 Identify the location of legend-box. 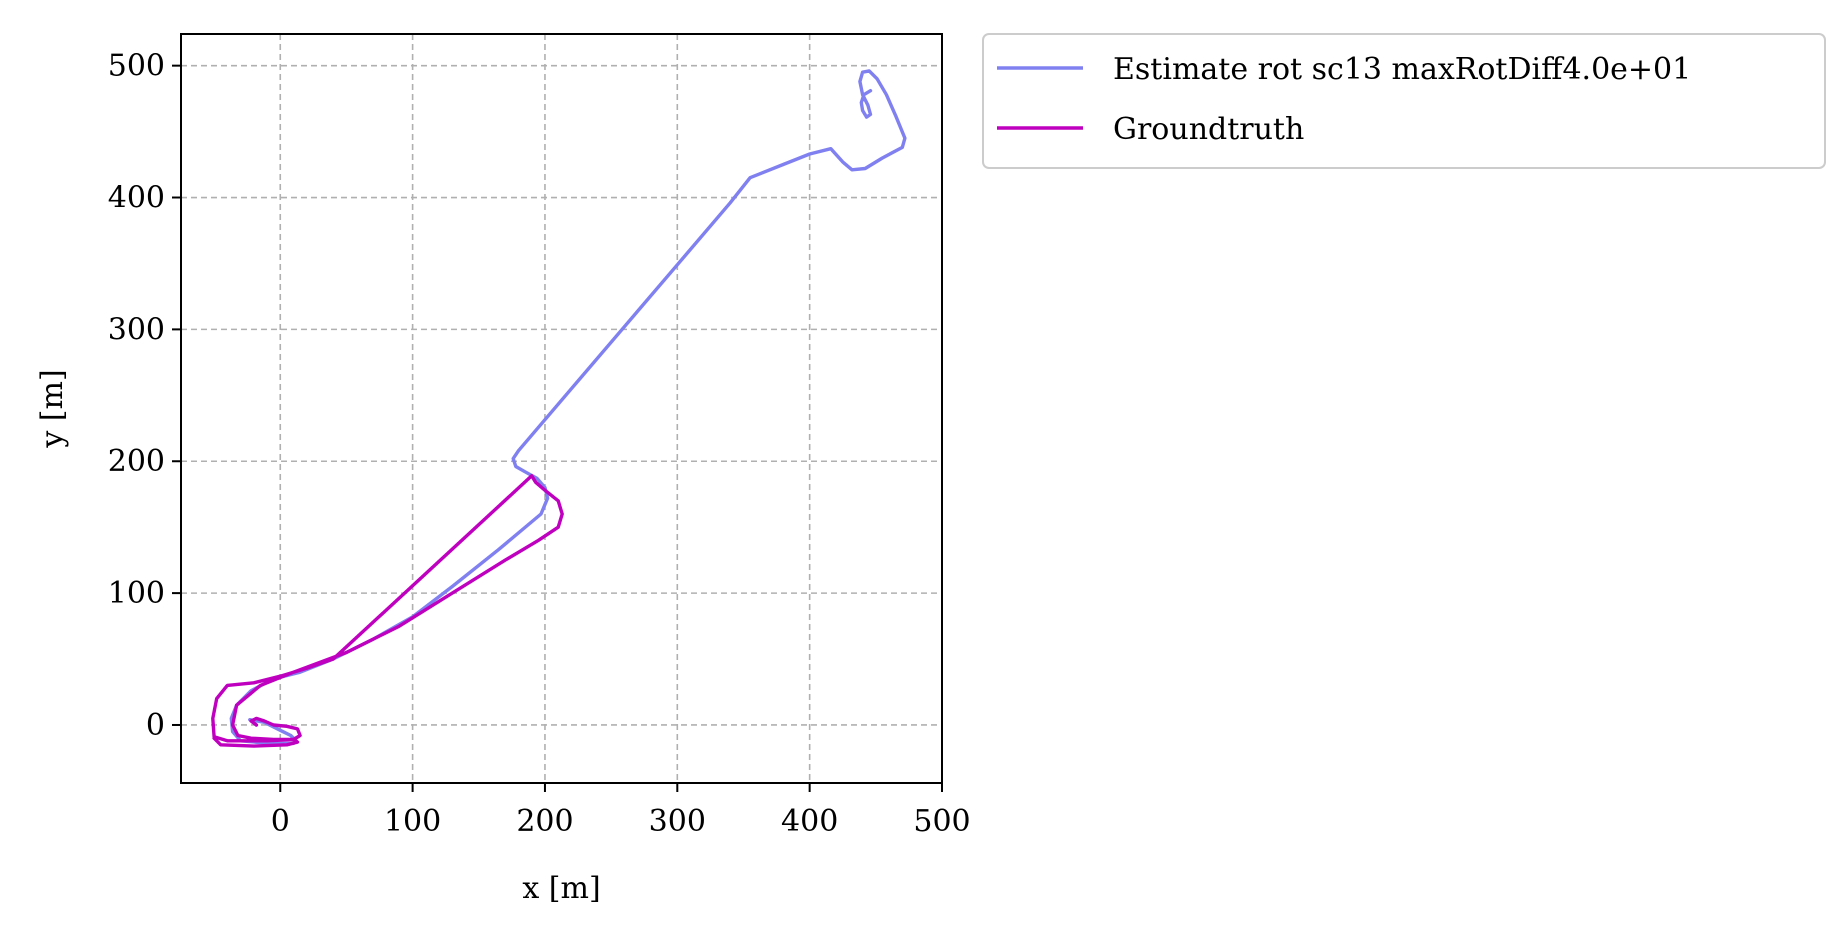
(1404, 101).